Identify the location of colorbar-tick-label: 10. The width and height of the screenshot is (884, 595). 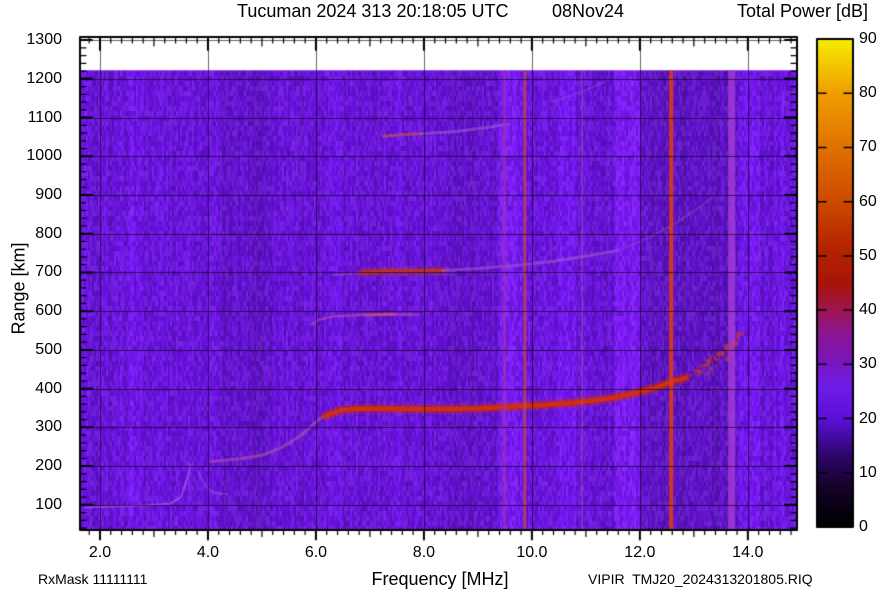
(868, 472).